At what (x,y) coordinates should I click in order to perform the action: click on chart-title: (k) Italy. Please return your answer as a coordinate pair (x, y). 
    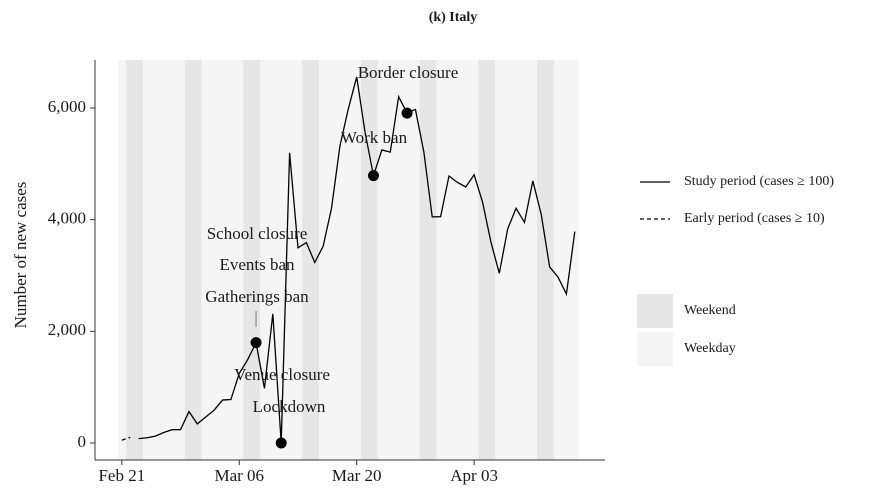
    Looking at the image, I should click on (453, 17).